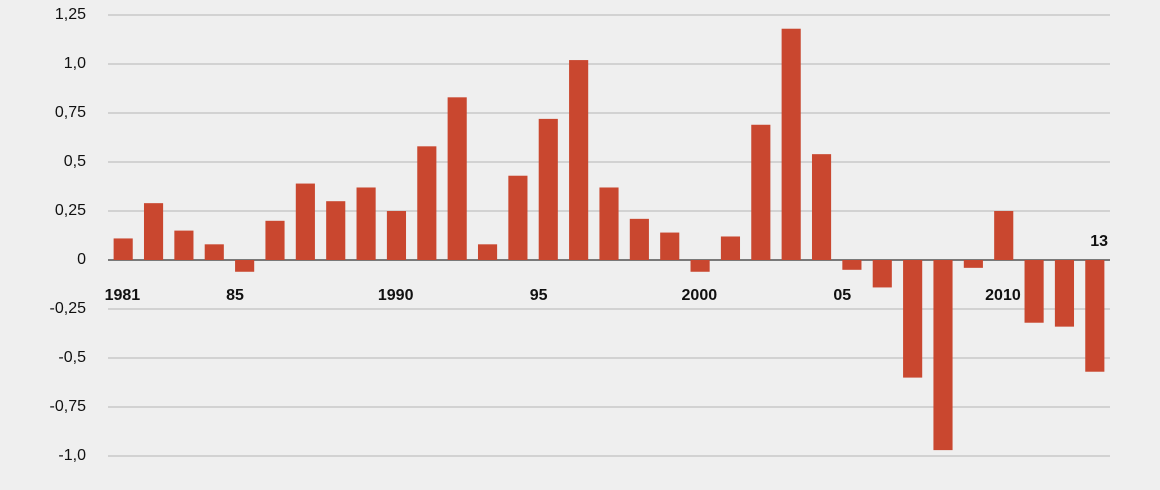  What do you see at coordinates (700, 295) in the screenshot?
I see `x-tick-label: 2000` at bounding box center [700, 295].